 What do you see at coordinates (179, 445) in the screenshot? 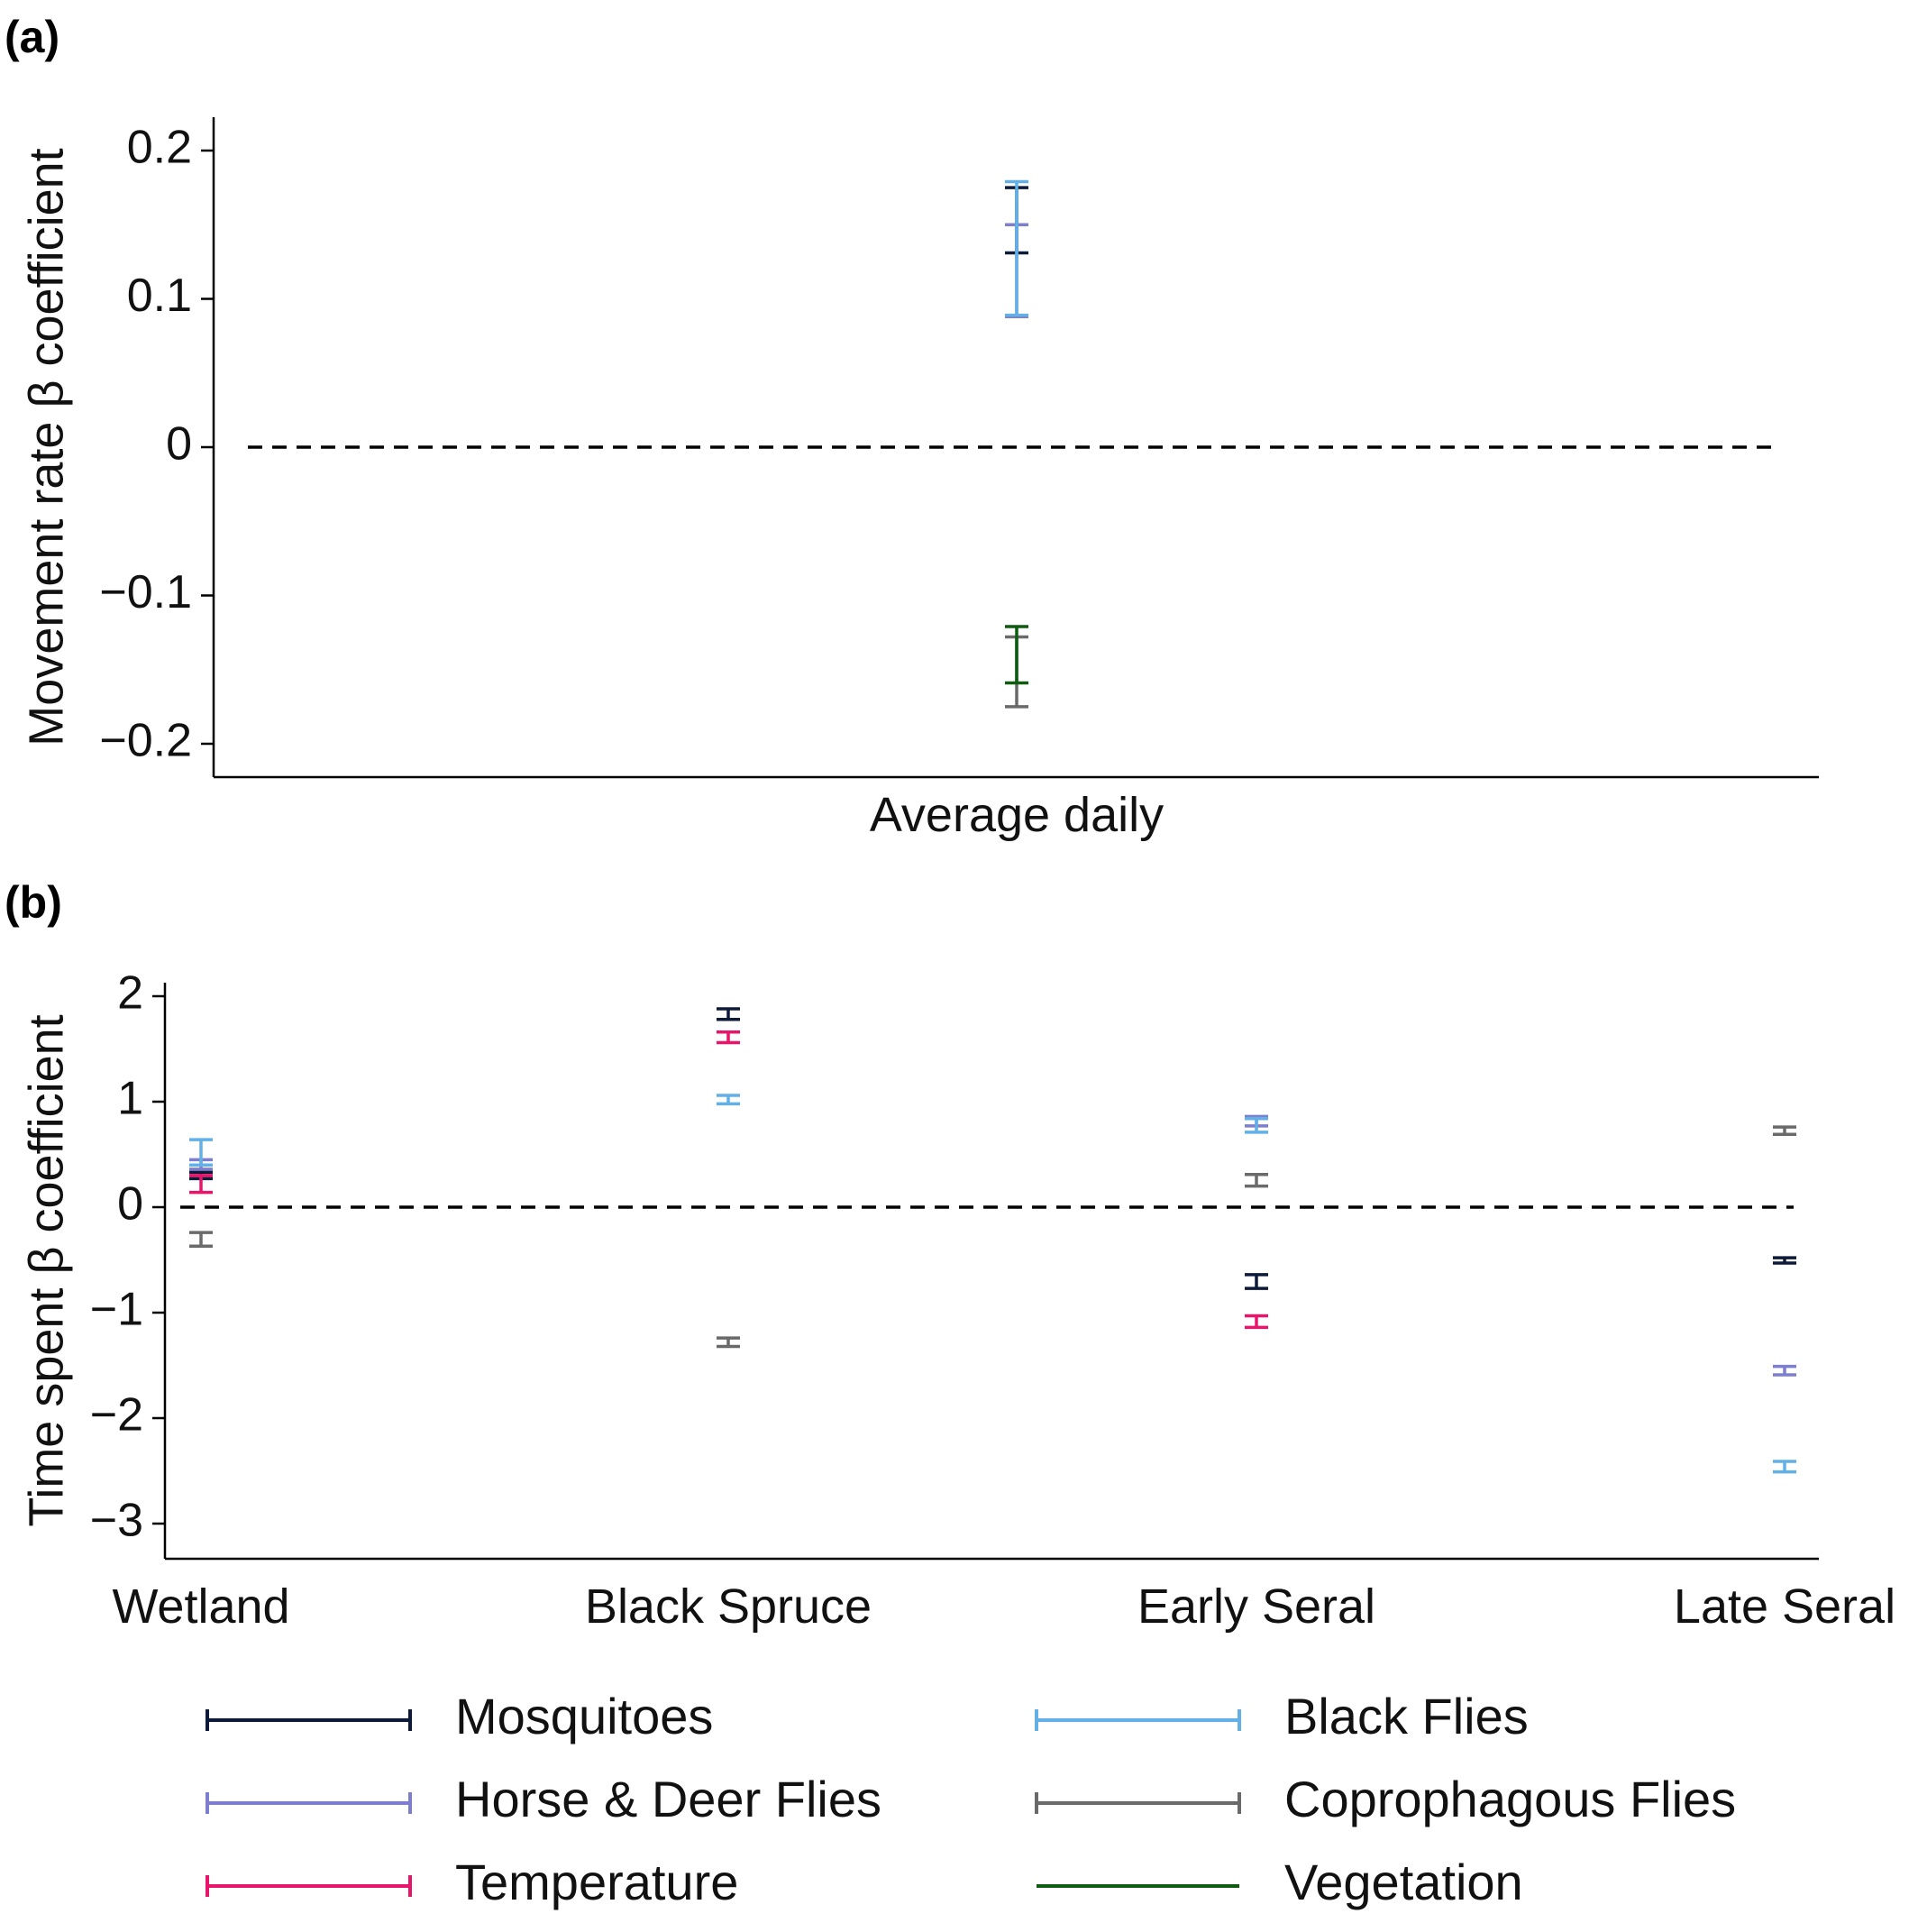
I see `panel-a-y-tick-label: 0` at bounding box center [179, 445].